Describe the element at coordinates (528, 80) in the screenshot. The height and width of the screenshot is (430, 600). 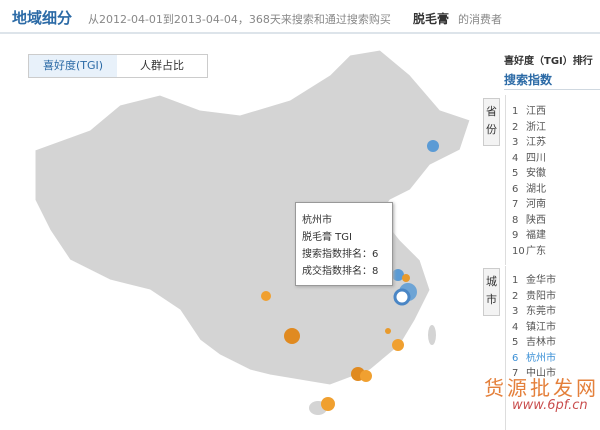
I see `panel-subtitle: 搜索指数` at that location.